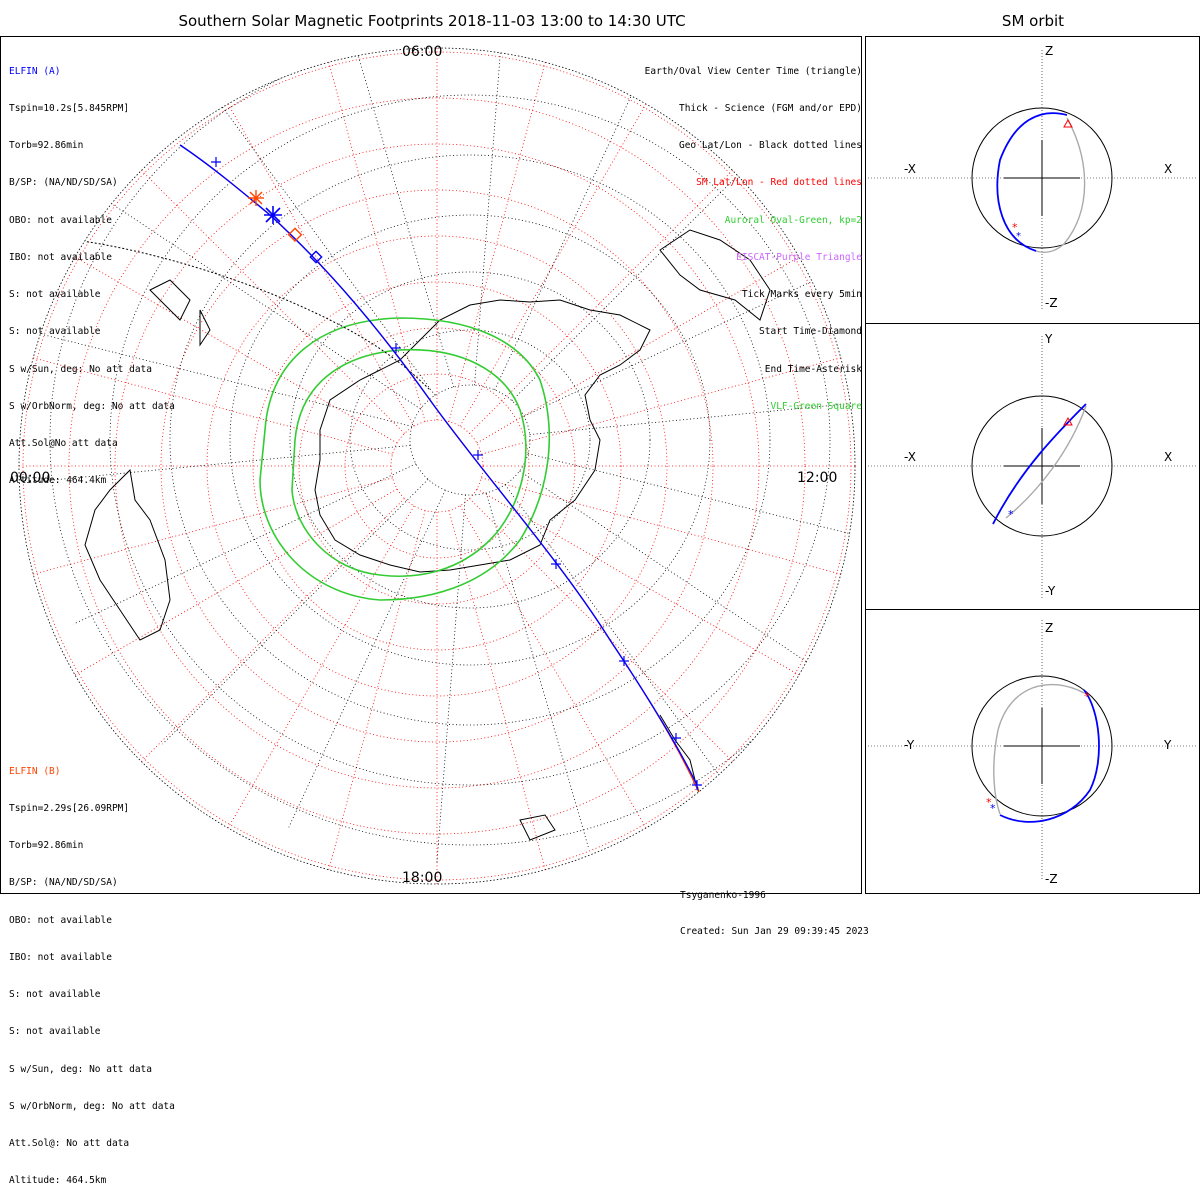 This screenshot has width=1200, height=1200. I want to click on legend-item: End Time-Asterisk, so click(813, 369).